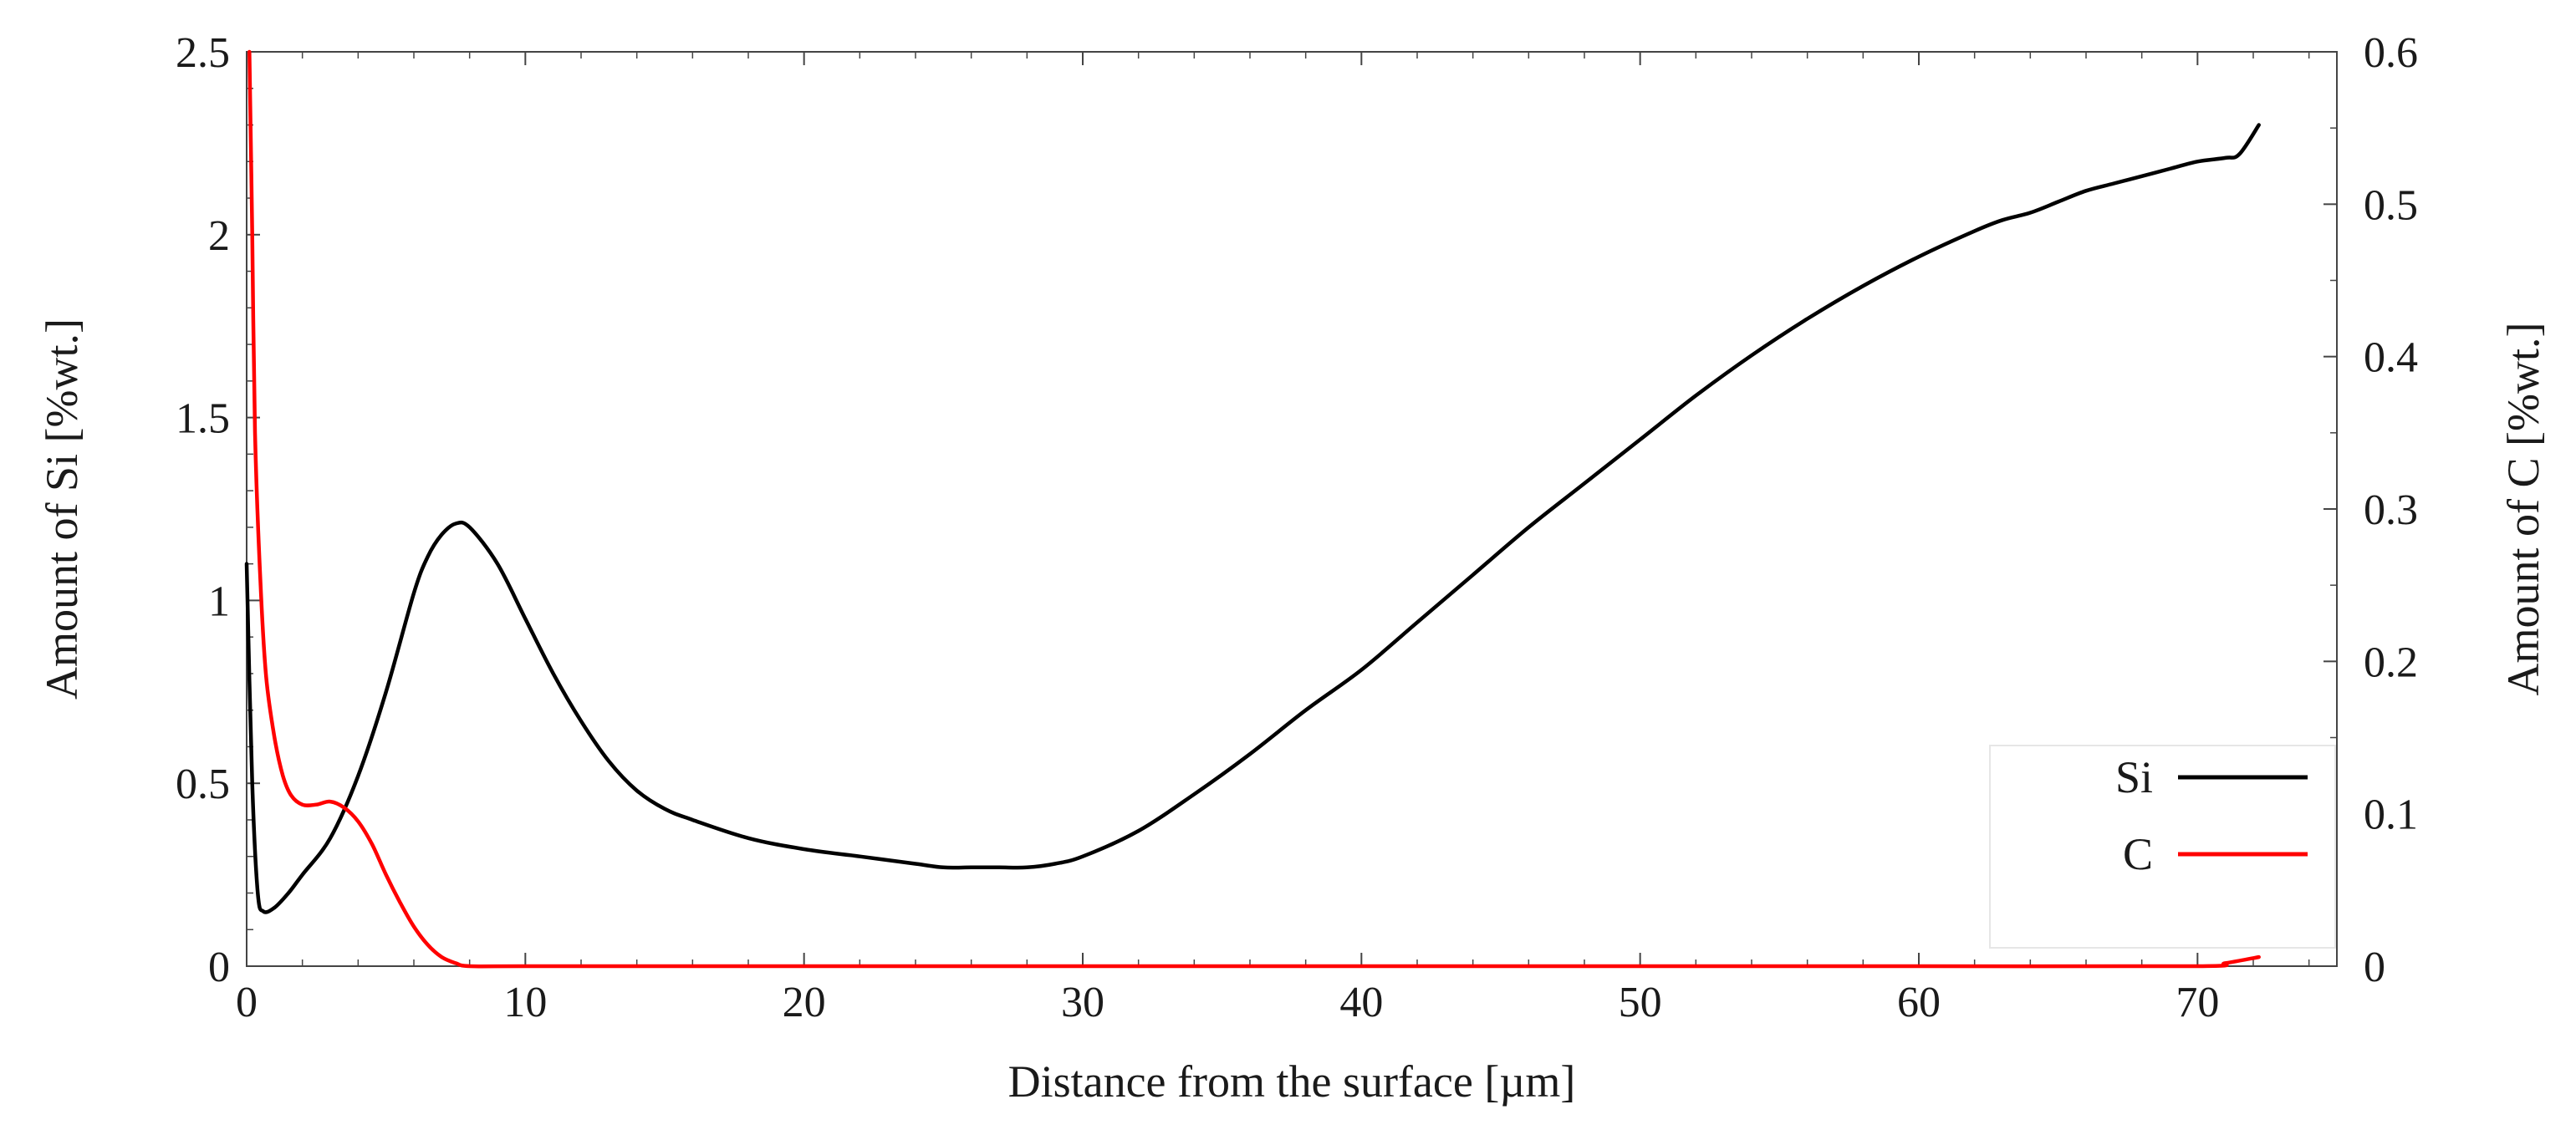  I want to click on y-left-tick-label: 2.5, so click(203, 53).